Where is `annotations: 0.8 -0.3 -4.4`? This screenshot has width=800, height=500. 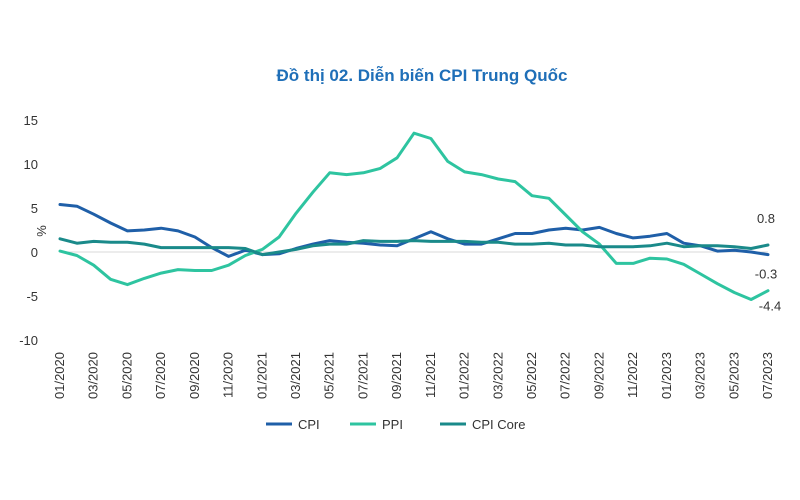
annotations: 0.8 -0.3 -4.4 is located at coordinates (768, 262).